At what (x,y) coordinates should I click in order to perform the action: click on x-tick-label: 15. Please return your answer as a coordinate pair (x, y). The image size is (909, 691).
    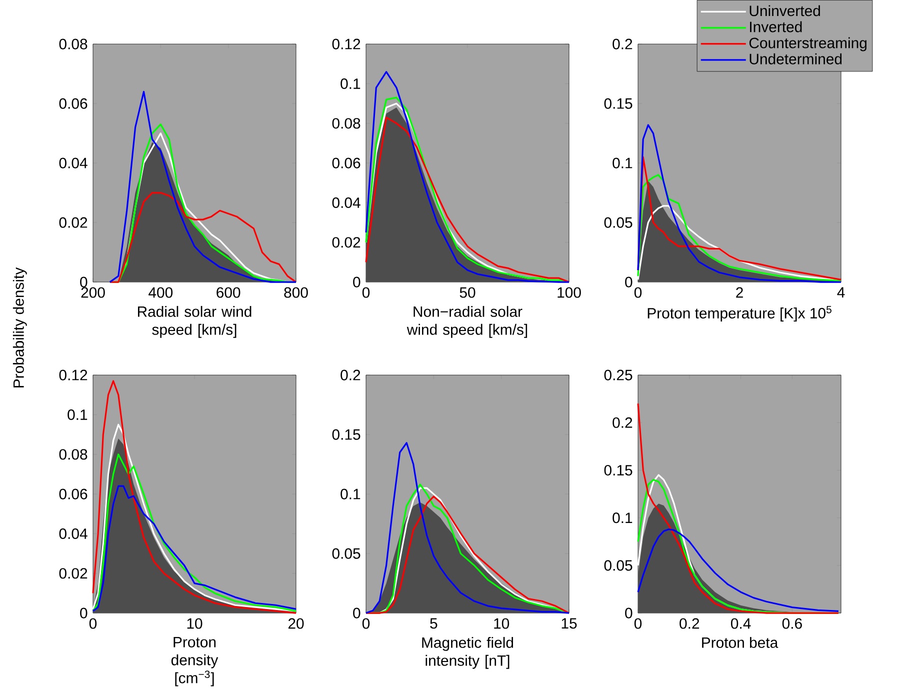
    Looking at the image, I should click on (569, 623).